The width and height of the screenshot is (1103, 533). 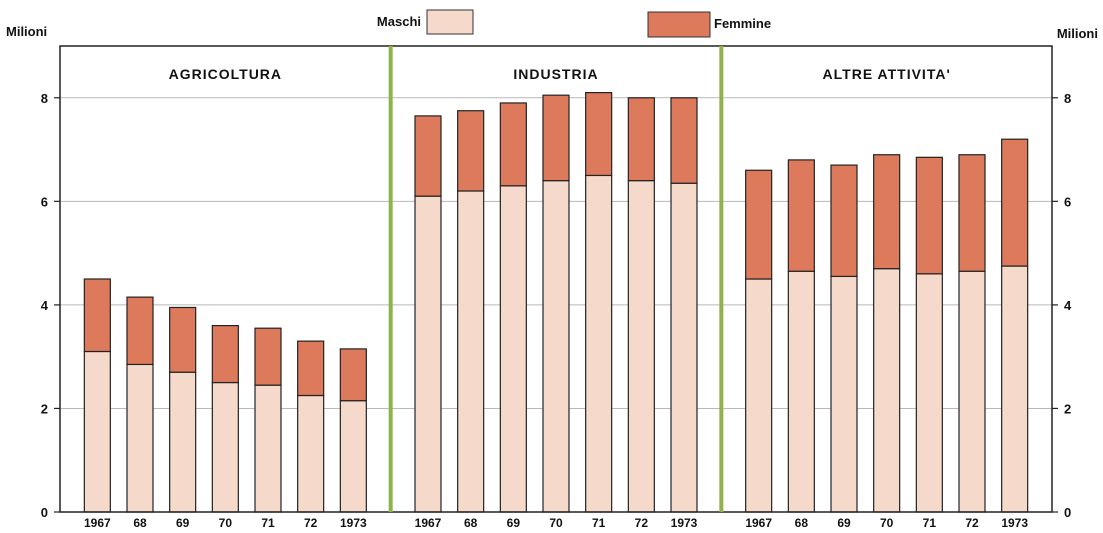 I want to click on y-tick-label-left: 2, so click(x=44, y=408).